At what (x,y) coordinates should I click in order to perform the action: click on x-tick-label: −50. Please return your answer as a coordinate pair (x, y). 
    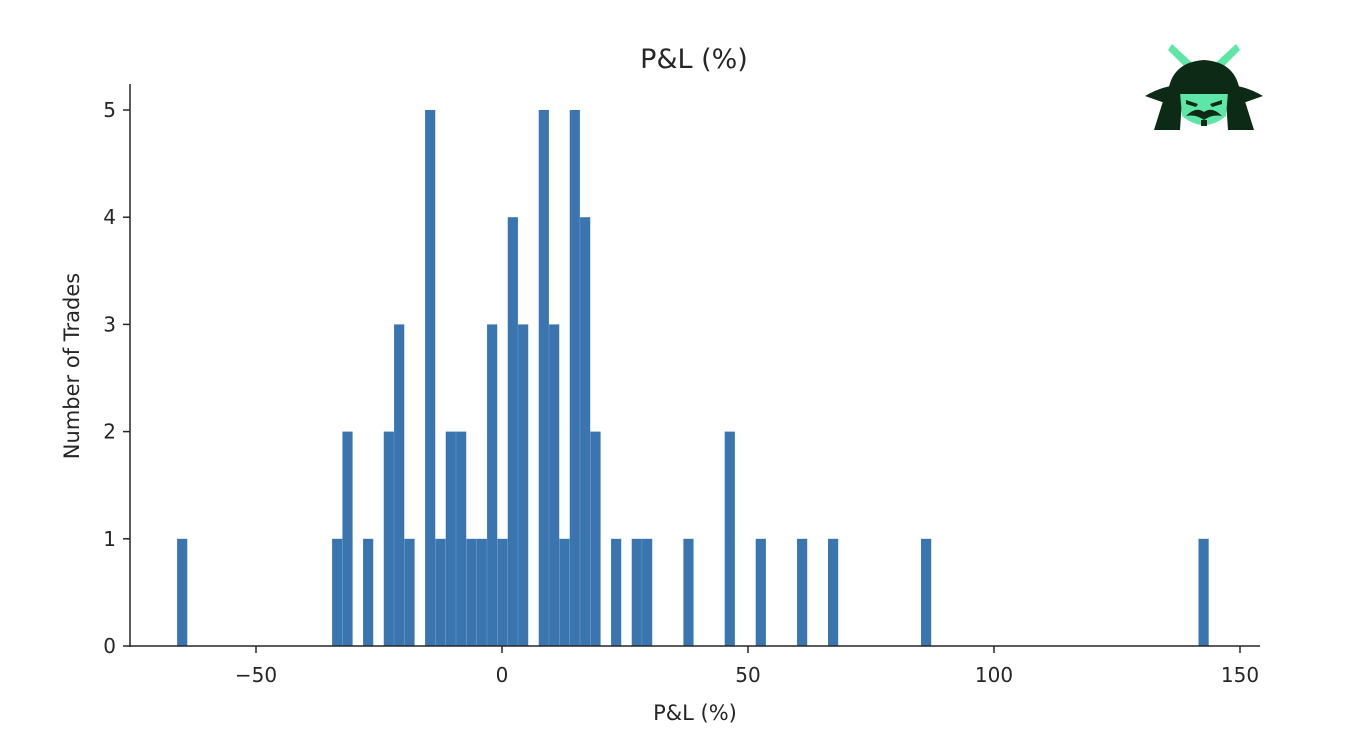
    Looking at the image, I should click on (256, 675).